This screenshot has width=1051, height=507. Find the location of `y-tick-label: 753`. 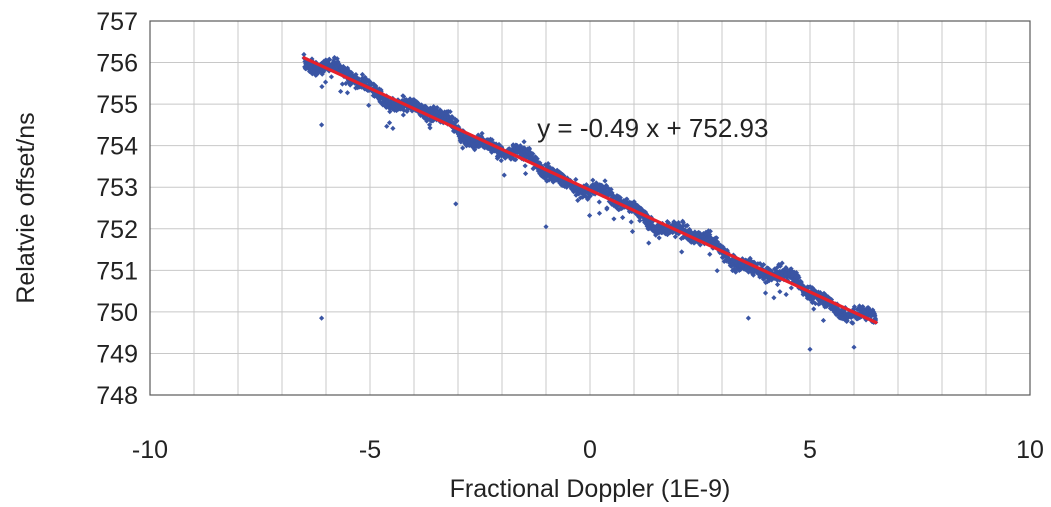

y-tick-label: 753 is located at coordinates (117, 188).